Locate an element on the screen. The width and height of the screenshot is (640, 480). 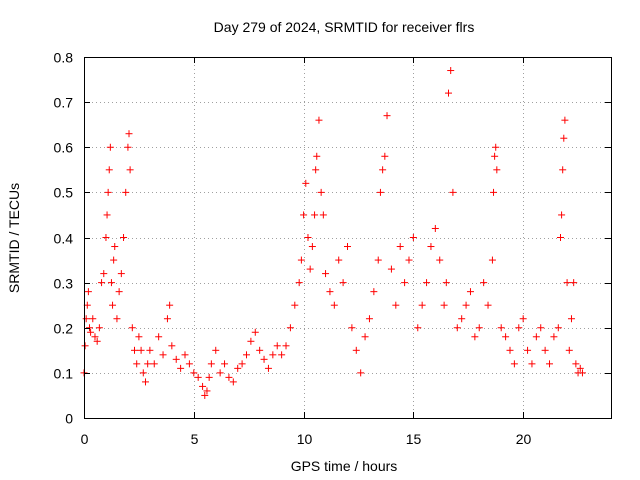
x-tick-label: 5 is located at coordinates (195, 439).